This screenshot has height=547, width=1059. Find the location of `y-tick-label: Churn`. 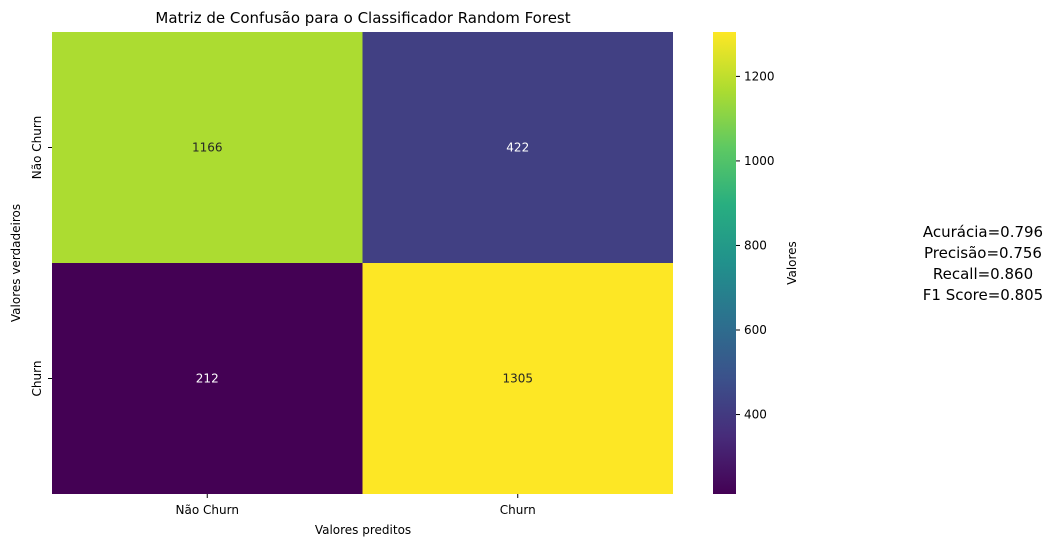

y-tick-label: Churn is located at coordinates (37, 379).